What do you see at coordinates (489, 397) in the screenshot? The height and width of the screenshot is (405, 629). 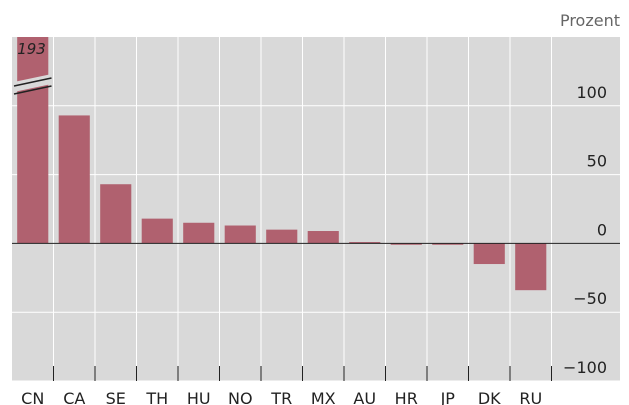 I see `x-tick-label: DK` at bounding box center [489, 397].